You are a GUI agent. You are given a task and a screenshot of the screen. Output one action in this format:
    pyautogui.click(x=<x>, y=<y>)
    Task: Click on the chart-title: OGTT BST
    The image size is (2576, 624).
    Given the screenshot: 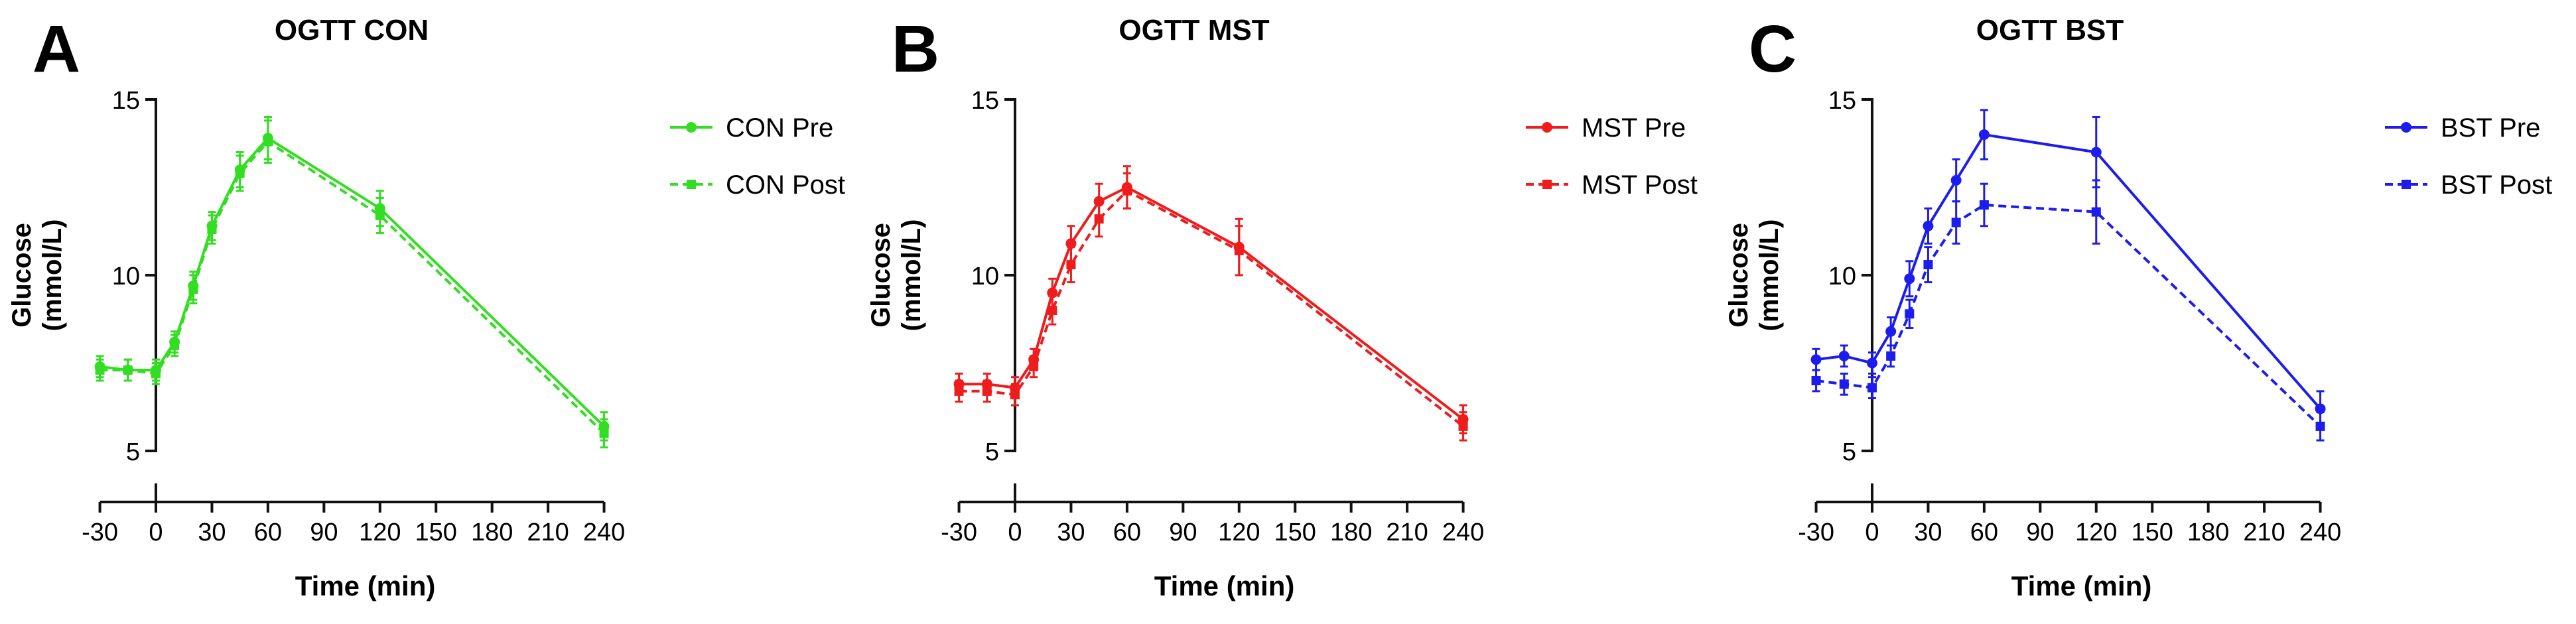 What is the action you would take?
    pyautogui.click(x=2050, y=30)
    